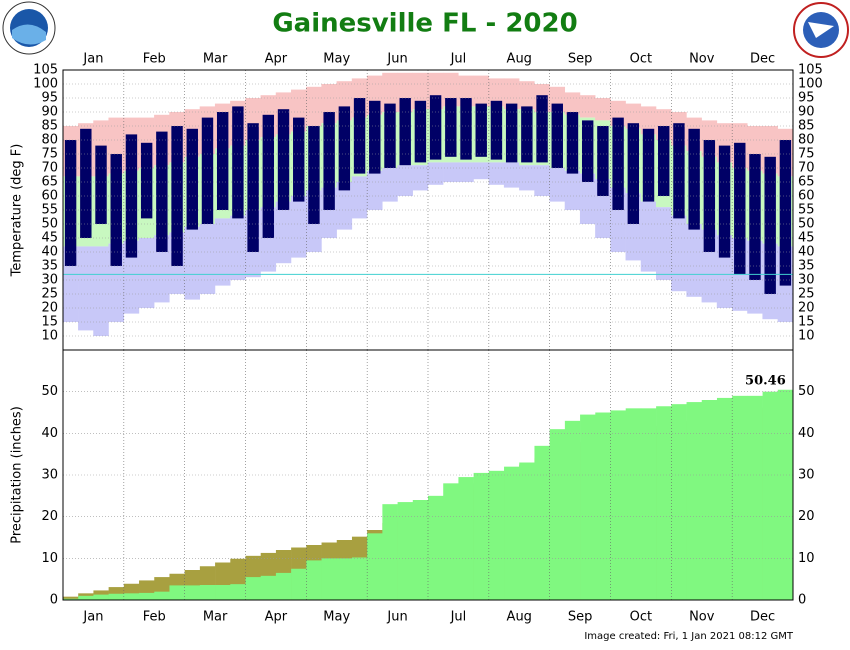 The width and height of the screenshot is (850, 650). Describe the element at coordinates (45, 84) in the screenshot. I see `y-tick-label: 100` at that location.